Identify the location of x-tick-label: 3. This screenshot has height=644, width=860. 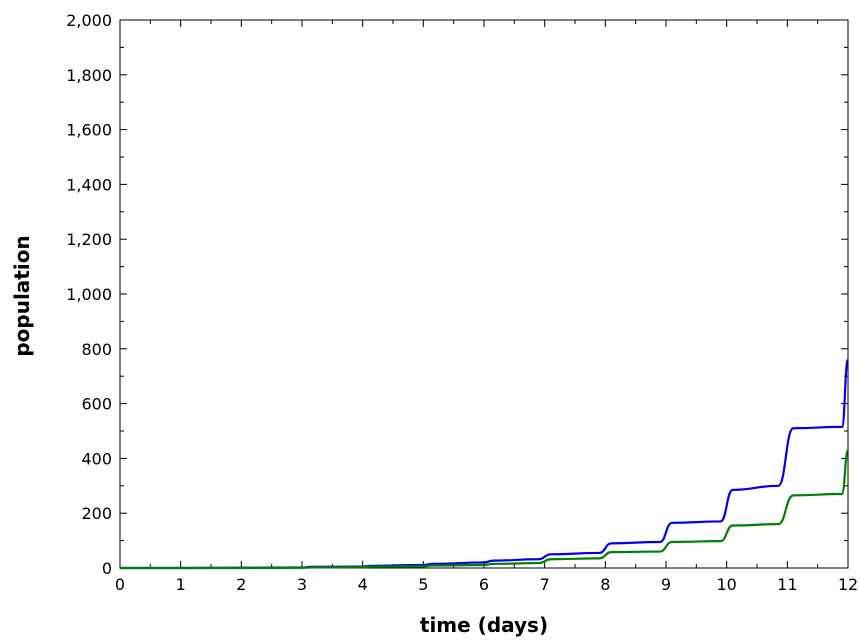
(302, 584).